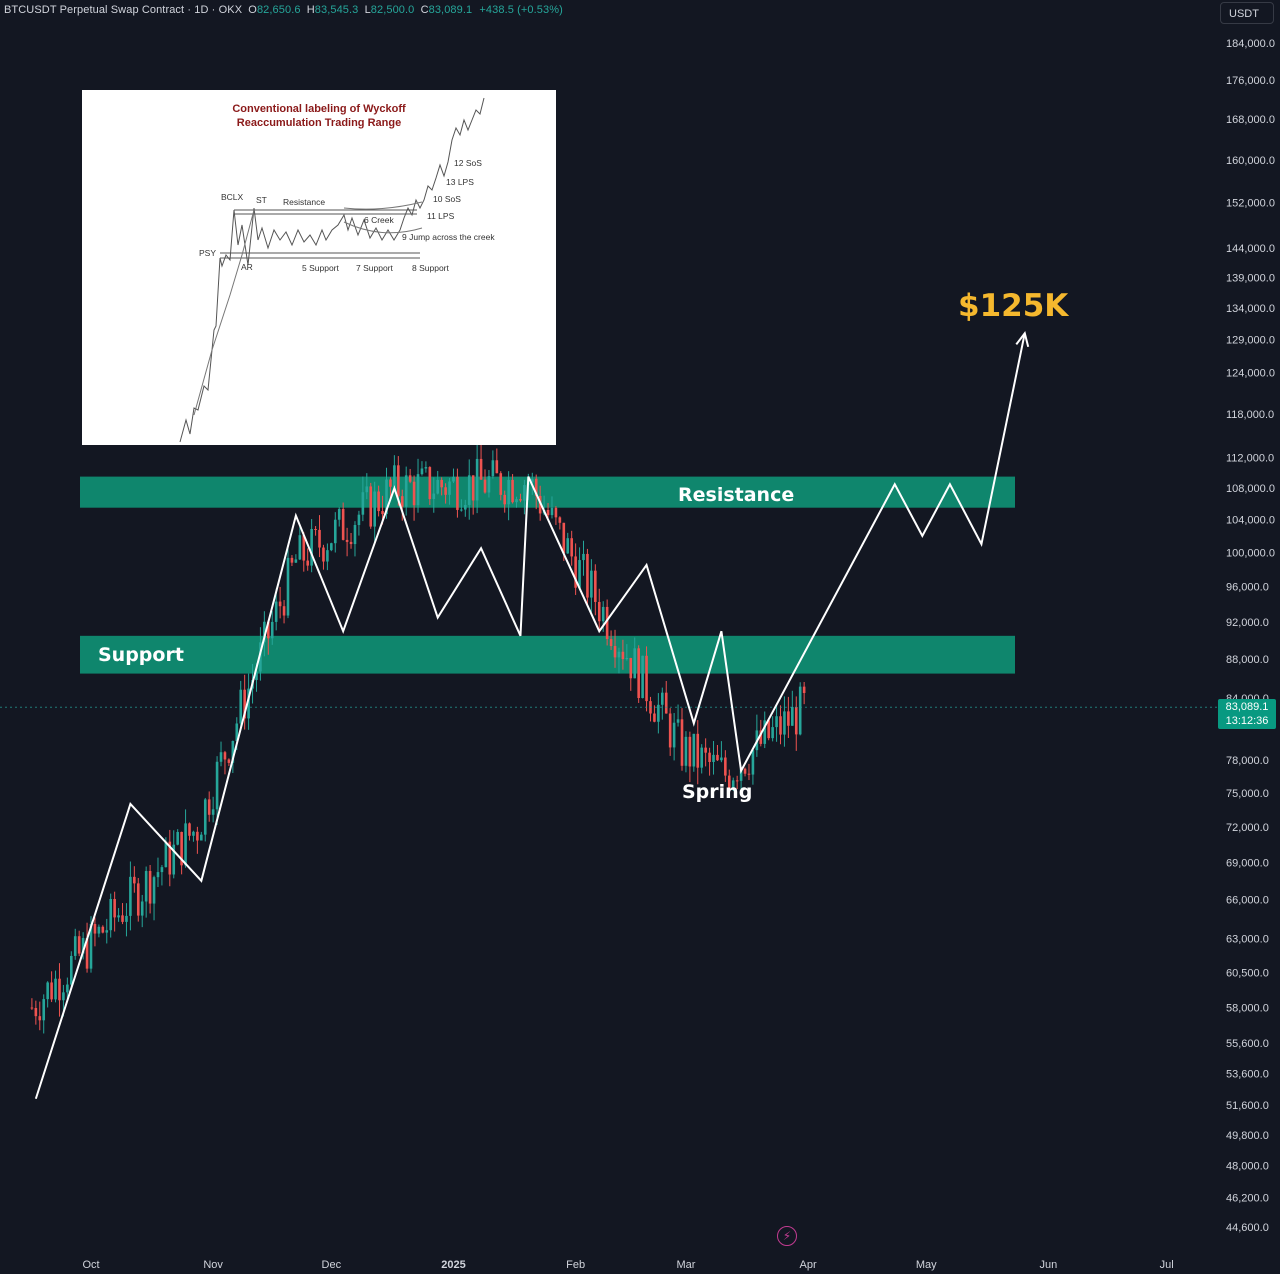 The width and height of the screenshot is (1280, 1274). I want to click on price-axis-label: 104,000.0, so click(1250, 521).